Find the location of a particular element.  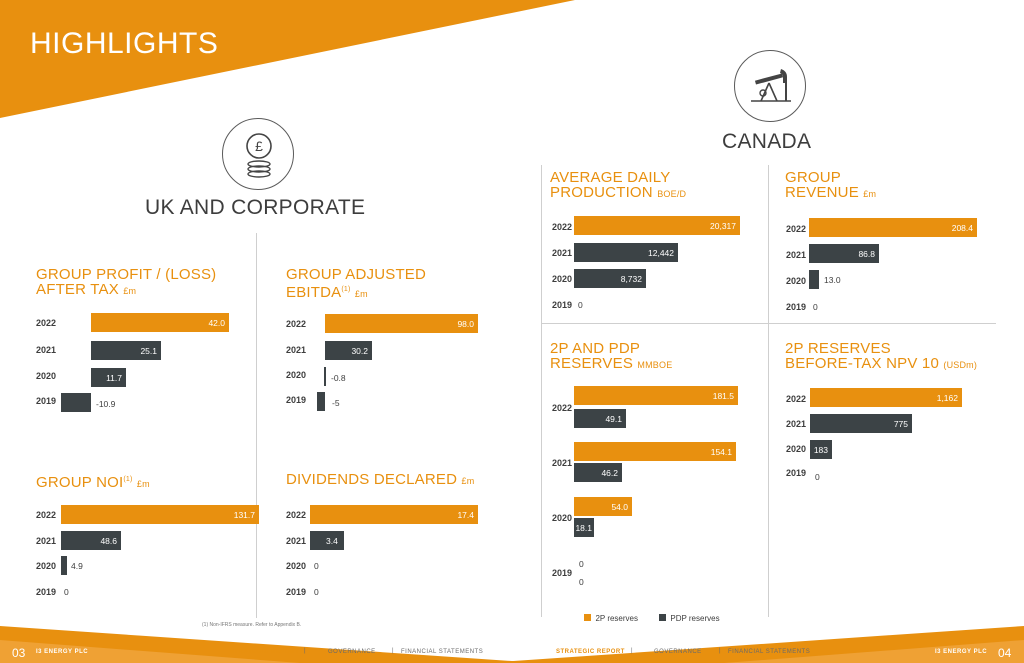

npv-bar-2022: 1,162 is located at coordinates (886, 397).